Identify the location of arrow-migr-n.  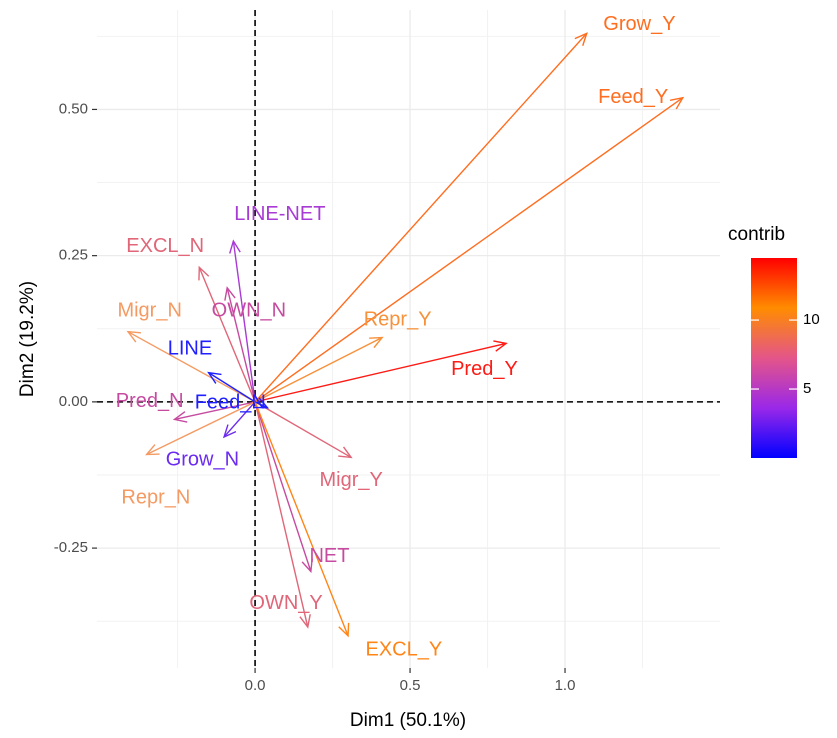
(191, 366).